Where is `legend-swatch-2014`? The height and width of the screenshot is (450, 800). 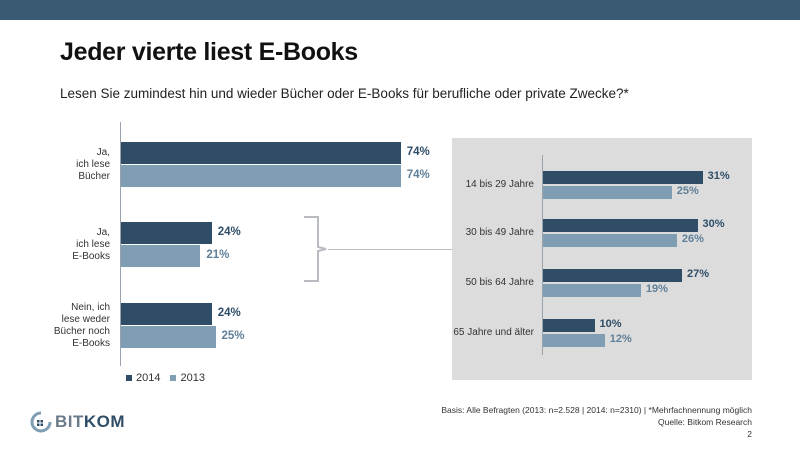
legend-swatch-2014 is located at coordinates (129, 378).